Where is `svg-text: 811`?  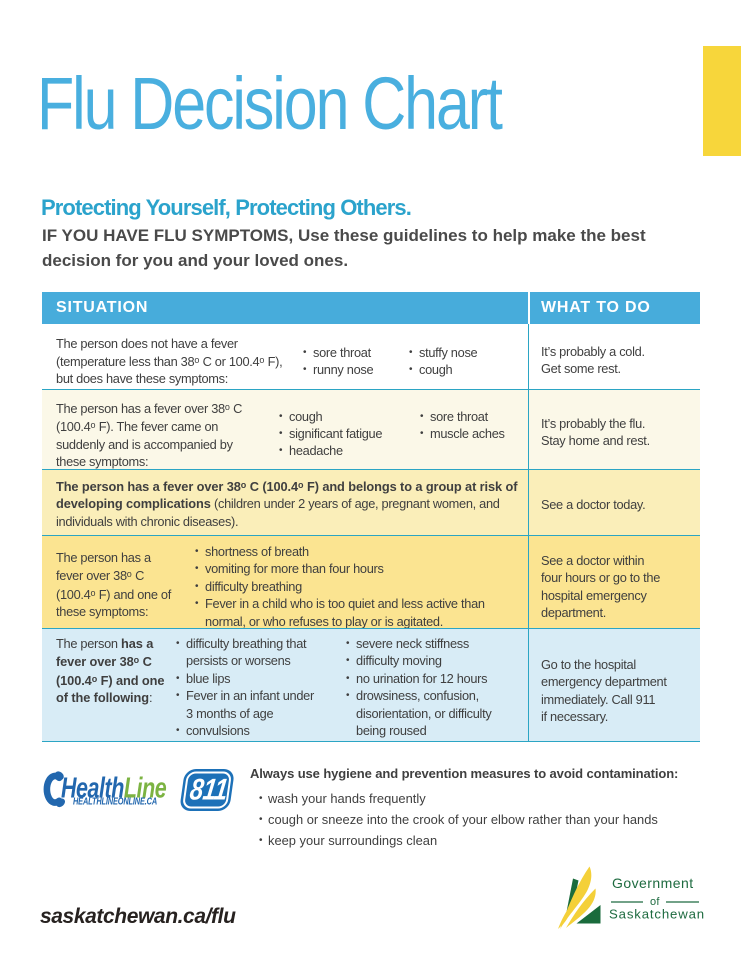 svg-text: 811 is located at coordinates (209, 789).